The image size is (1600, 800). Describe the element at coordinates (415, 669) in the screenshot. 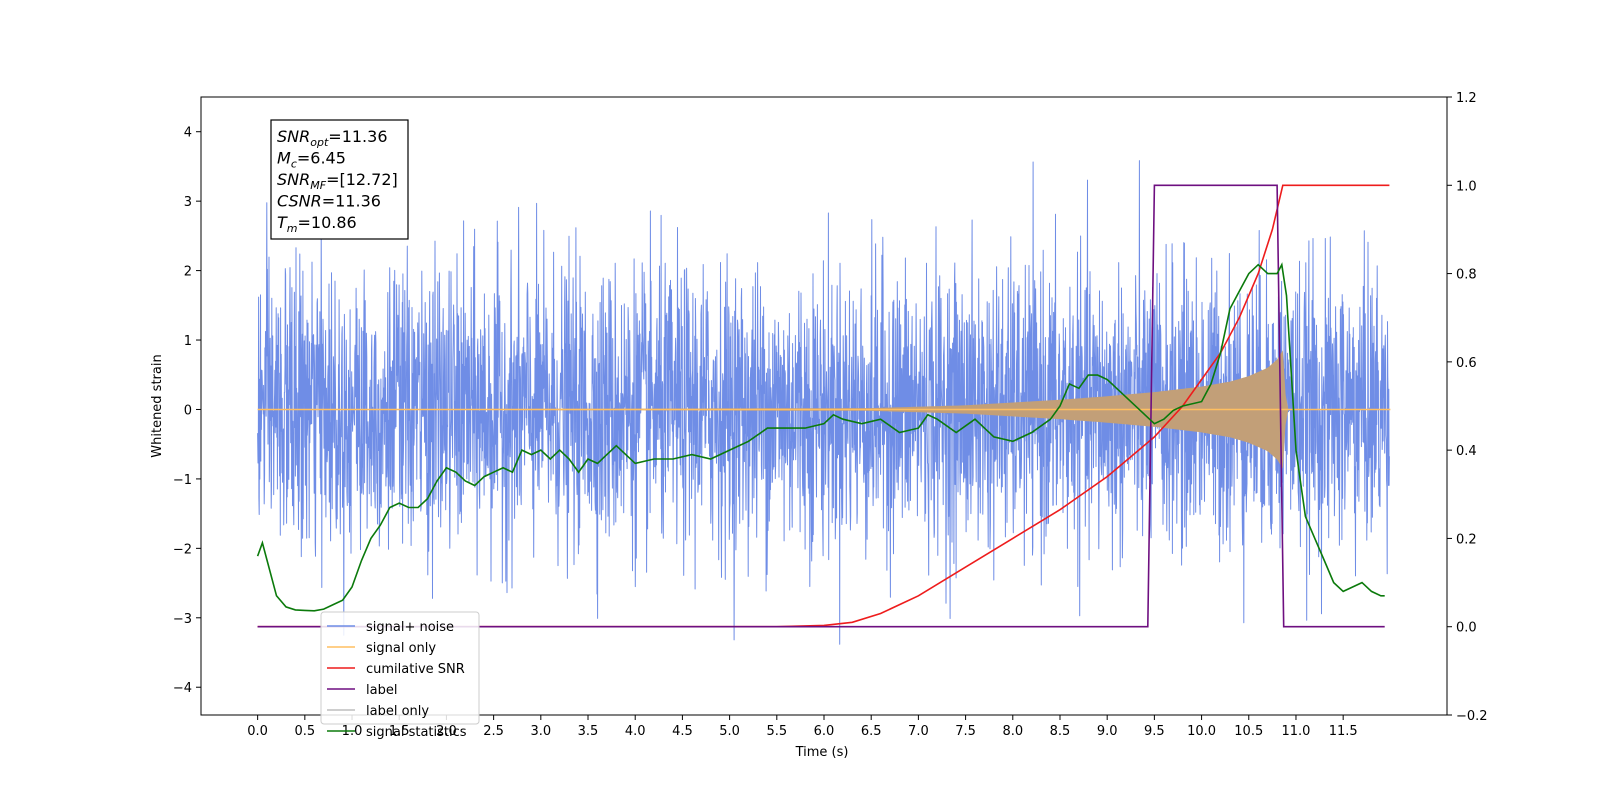

I see `legend-label: cumilative SNR` at that location.